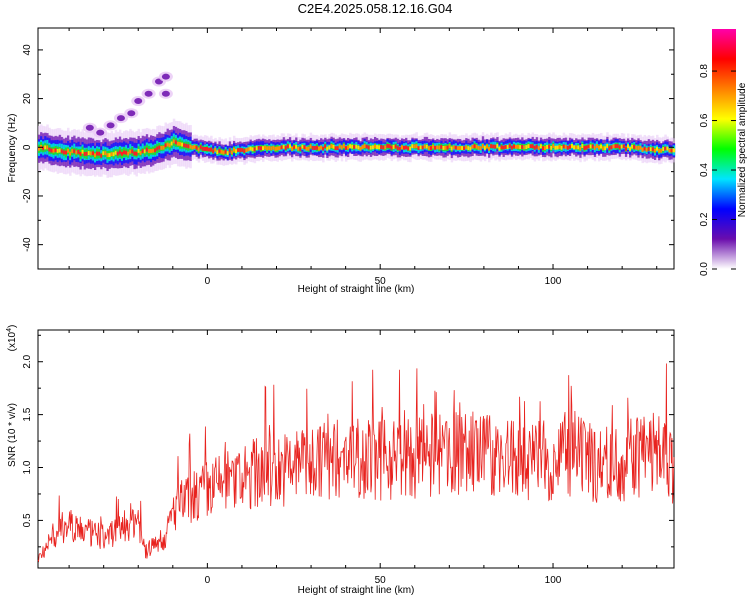 Image resolution: width=750 pixels, height=600 pixels. Describe the element at coordinates (704, 71) in the screenshot. I see `colorbar-tick-label: 0.8` at that location.